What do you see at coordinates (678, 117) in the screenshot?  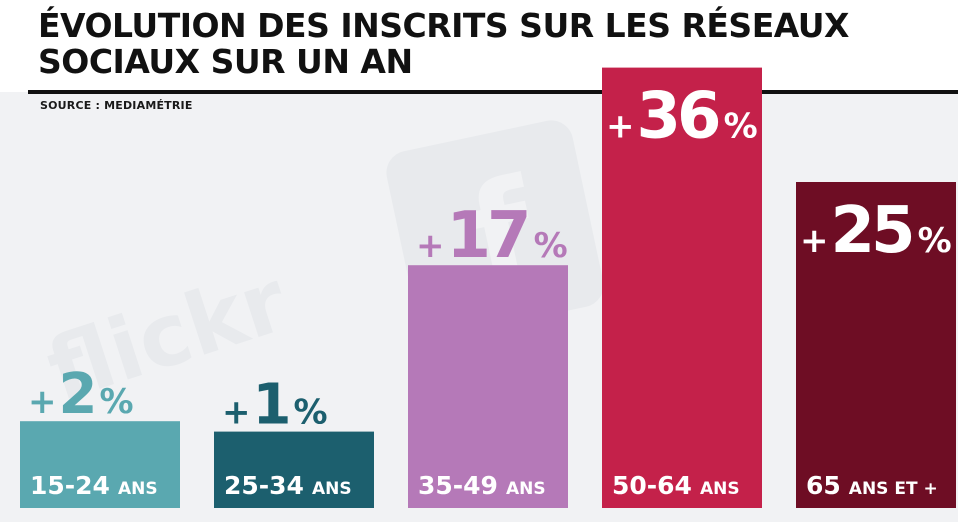 I see `value-number: 36` at bounding box center [678, 117].